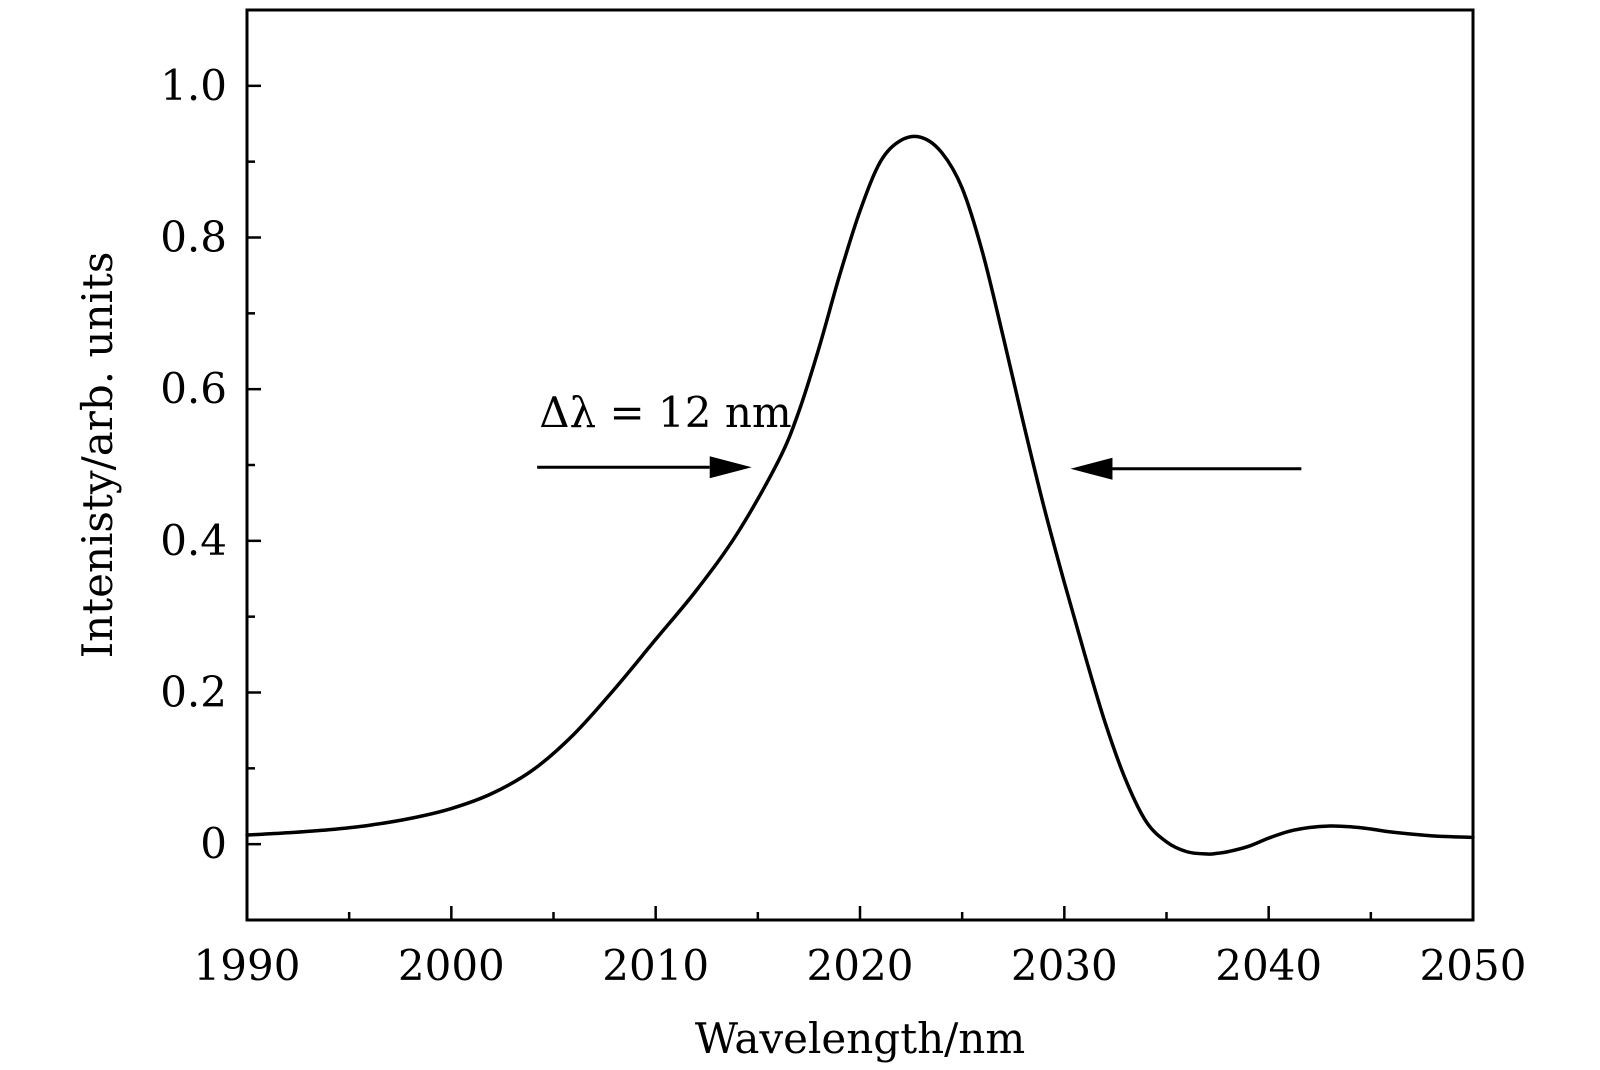 This screenshot has width=1600, height=1070. Describe the element at coordinates (860, 1038) in the screenshot. I see `x-axis-title: Wavelength/nm` at that location.